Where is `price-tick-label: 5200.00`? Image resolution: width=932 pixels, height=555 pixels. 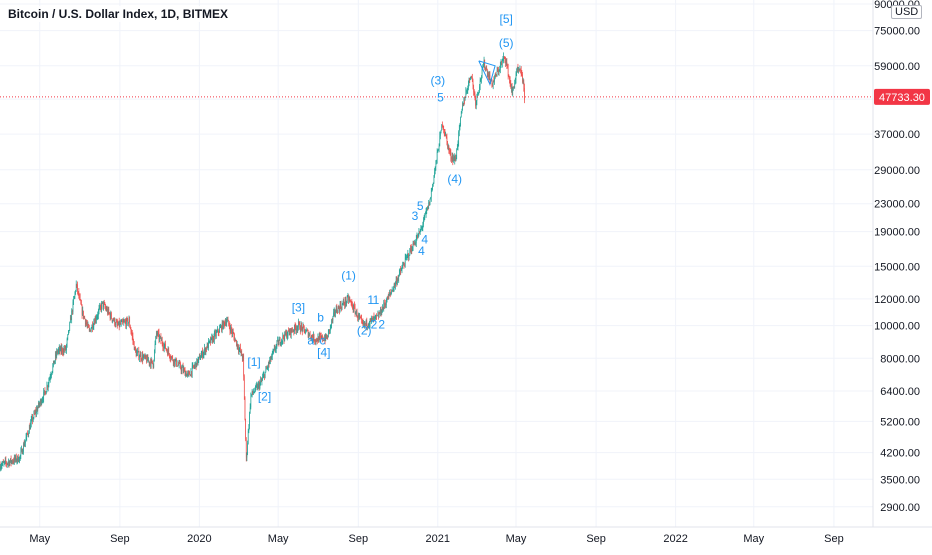
price-tick-label: 5200.00 is located at coordinates (900, 422).